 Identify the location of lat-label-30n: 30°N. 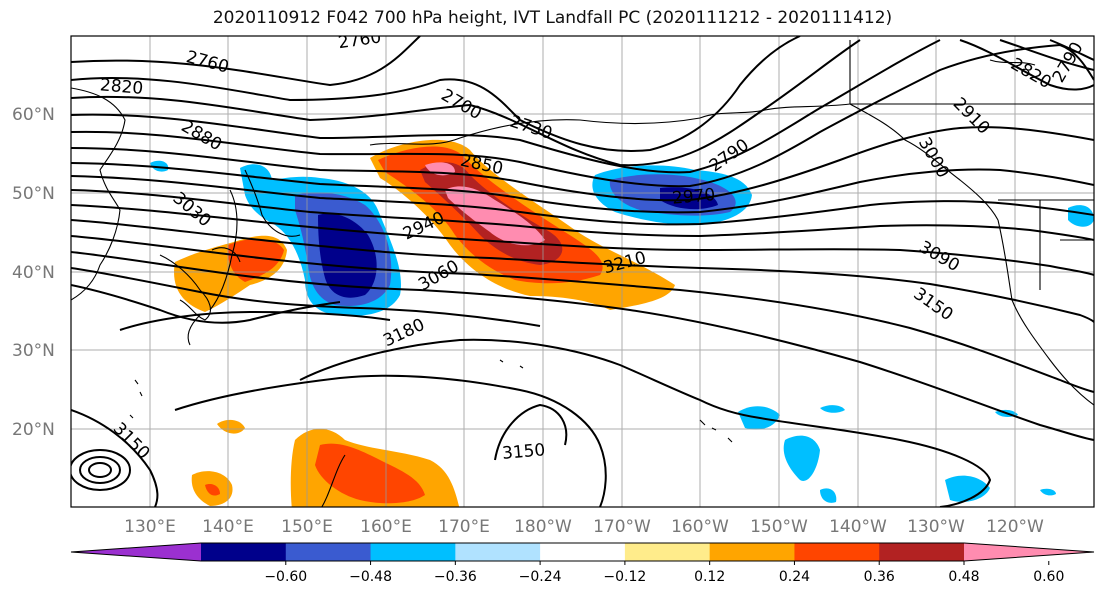
(33, 351).